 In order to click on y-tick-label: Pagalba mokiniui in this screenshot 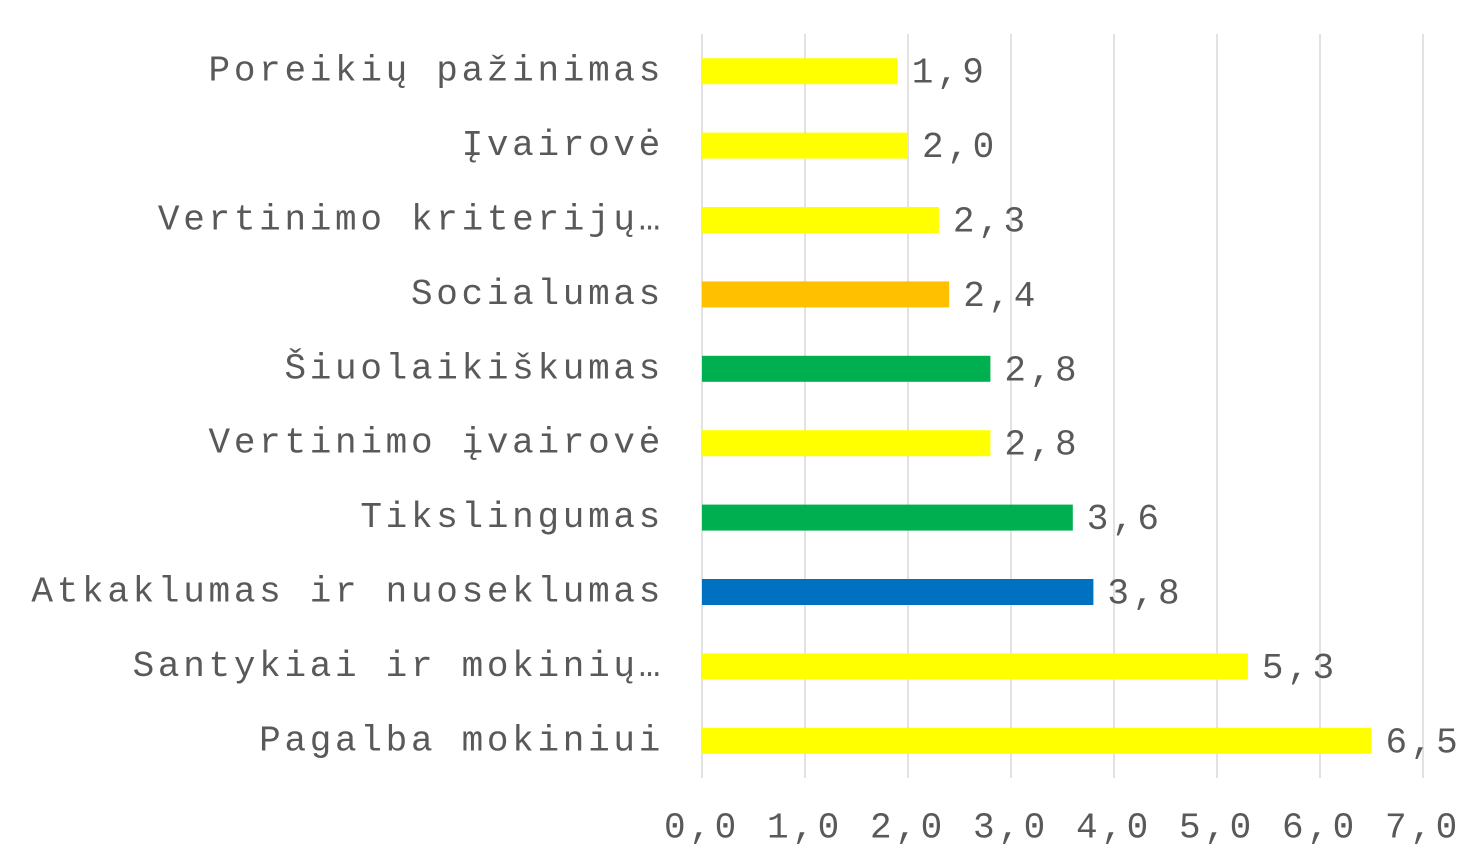, I will do `click(461, 740)`.